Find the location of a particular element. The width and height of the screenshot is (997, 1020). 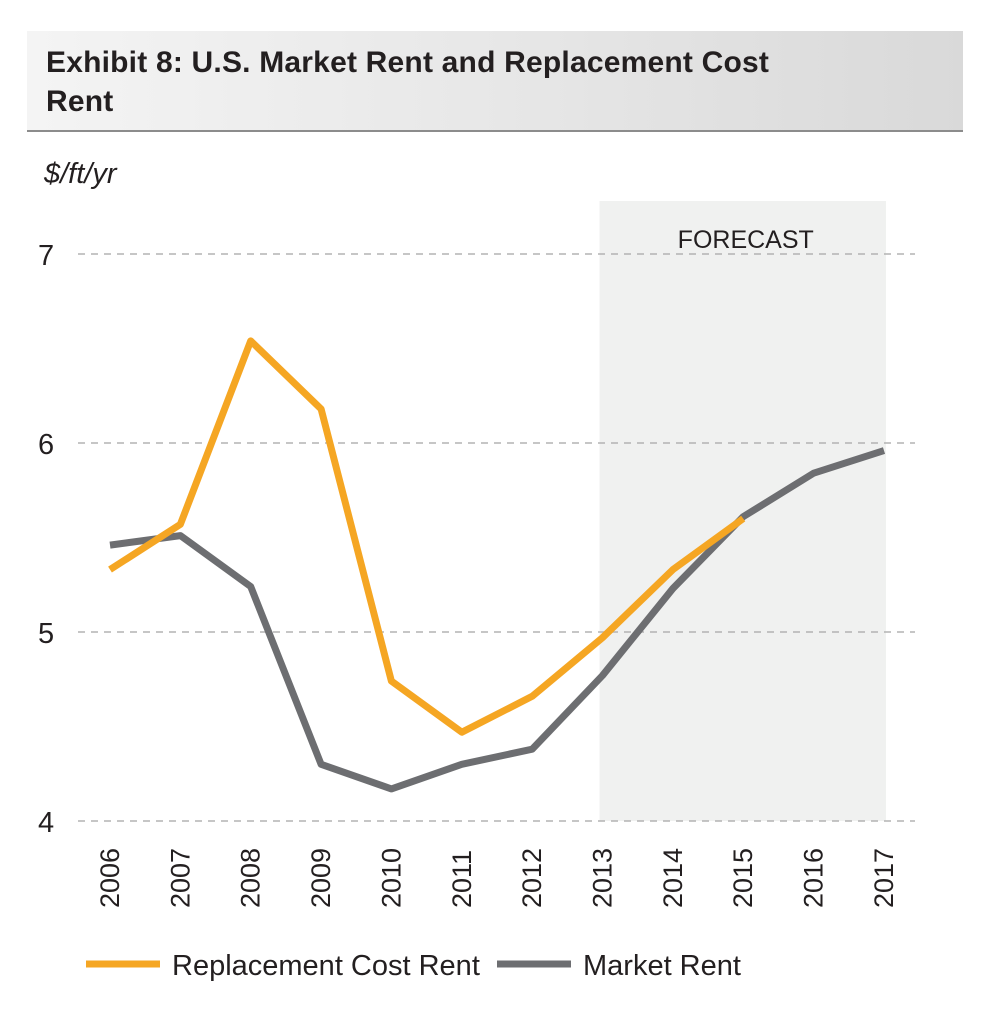

x-tick-label: 2012 is located at coordinates (532, 878).